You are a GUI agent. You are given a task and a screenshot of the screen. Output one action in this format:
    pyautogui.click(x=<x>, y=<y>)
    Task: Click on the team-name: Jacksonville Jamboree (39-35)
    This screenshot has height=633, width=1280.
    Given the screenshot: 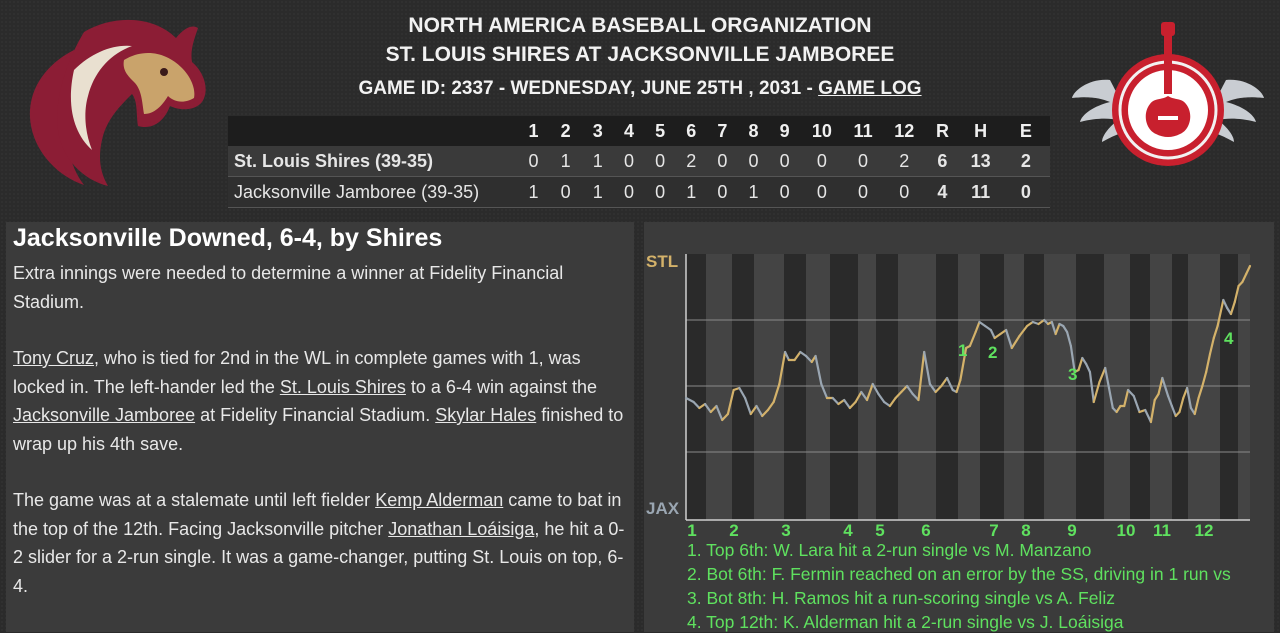 What is the action you would take?
    pyautogui.click(x=357, y=191)
    